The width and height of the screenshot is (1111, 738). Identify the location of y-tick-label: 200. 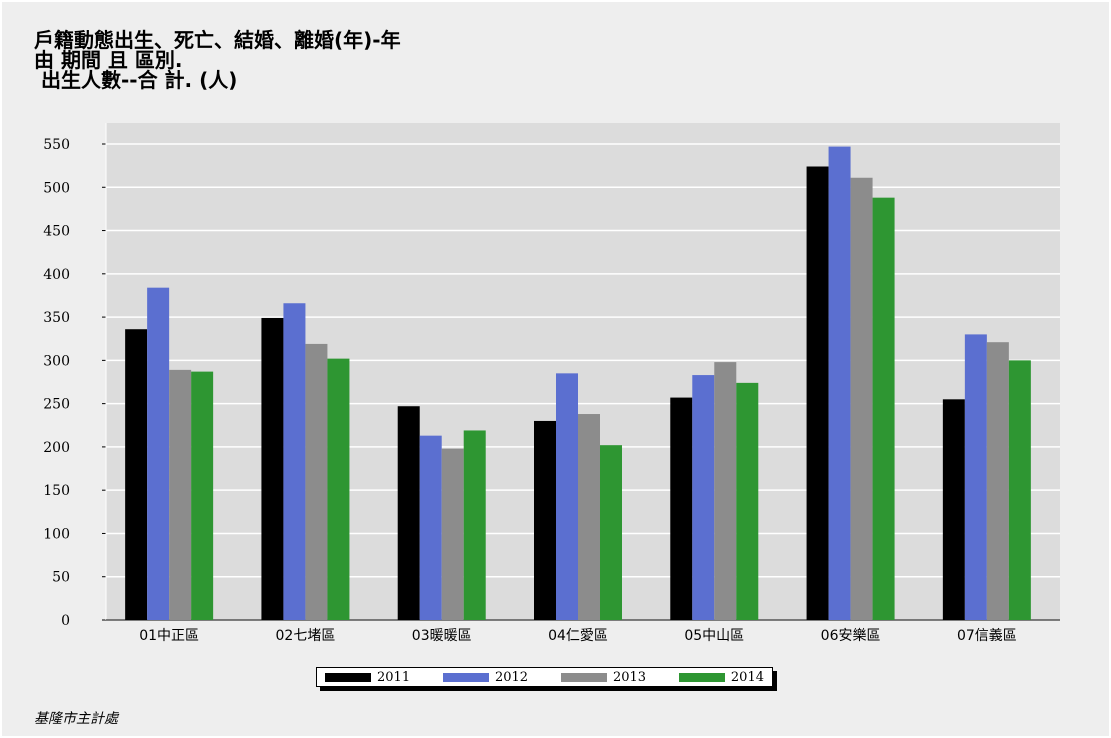
(56, 448).